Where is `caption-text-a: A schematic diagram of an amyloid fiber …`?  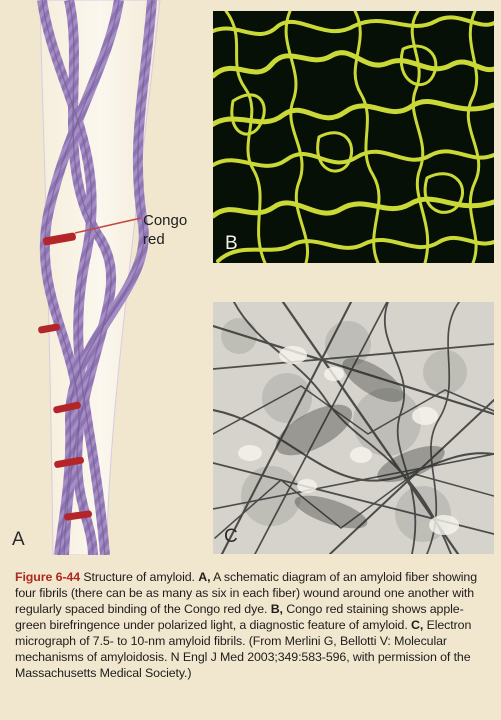 caption-text-a: A schematic diagram of an amyloid fiber … is located at coordinates (246, 593).